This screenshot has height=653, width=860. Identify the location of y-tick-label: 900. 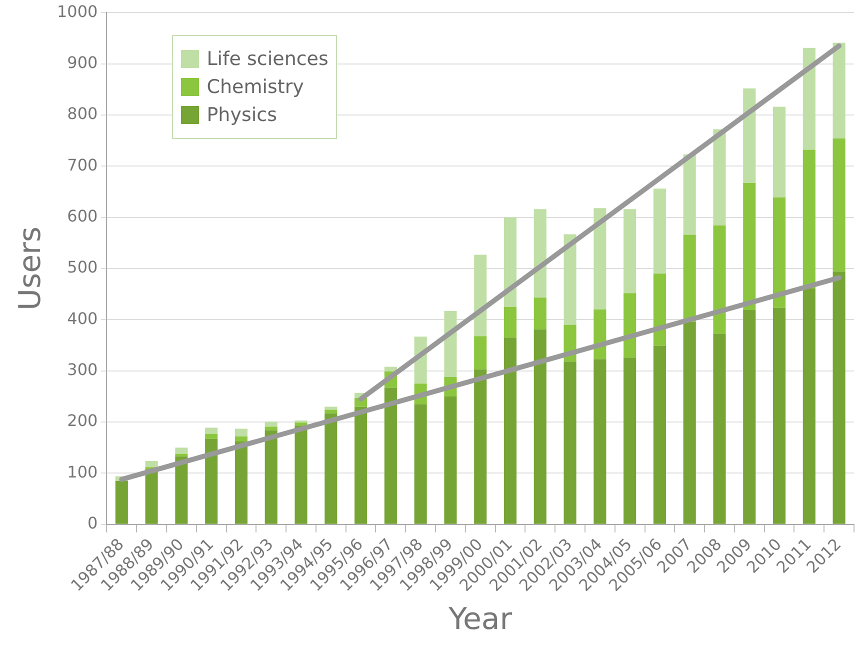
(82, 62).